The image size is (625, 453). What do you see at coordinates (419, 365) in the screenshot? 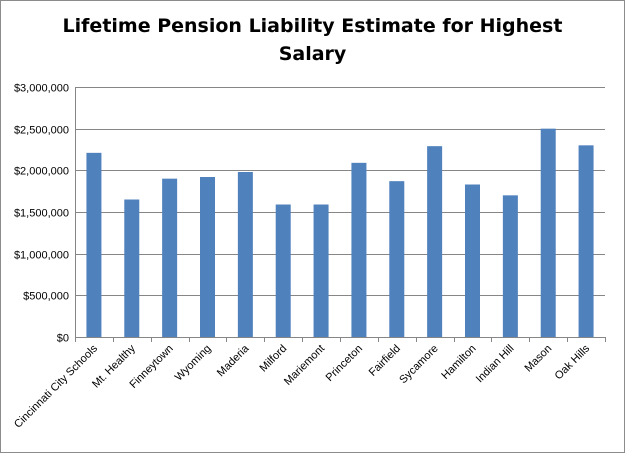
I see `x-tick-label: Sycamore` at bounding box center [419, 365].